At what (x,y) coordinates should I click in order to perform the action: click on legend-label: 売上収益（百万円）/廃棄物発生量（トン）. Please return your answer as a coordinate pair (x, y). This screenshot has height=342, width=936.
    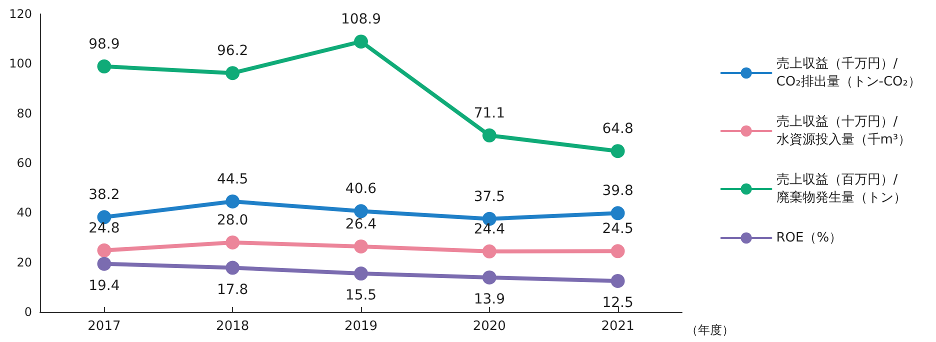
    Looking at the image, I should click on (841, 189).